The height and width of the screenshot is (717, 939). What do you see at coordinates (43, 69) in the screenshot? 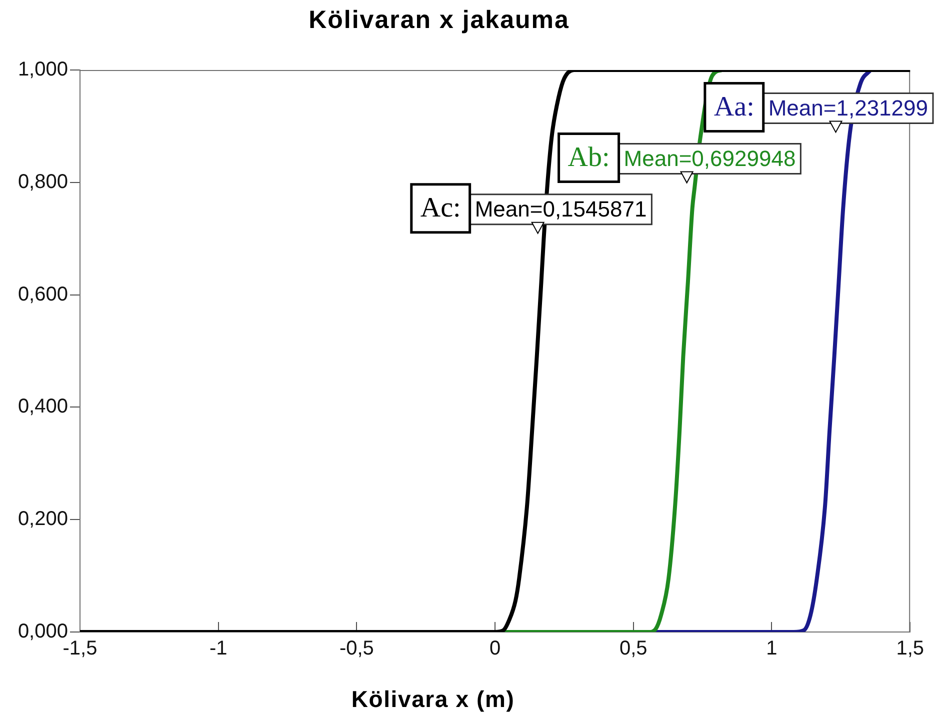
I see `y-tick-label: 1,000` at bounding box center [43, 69].